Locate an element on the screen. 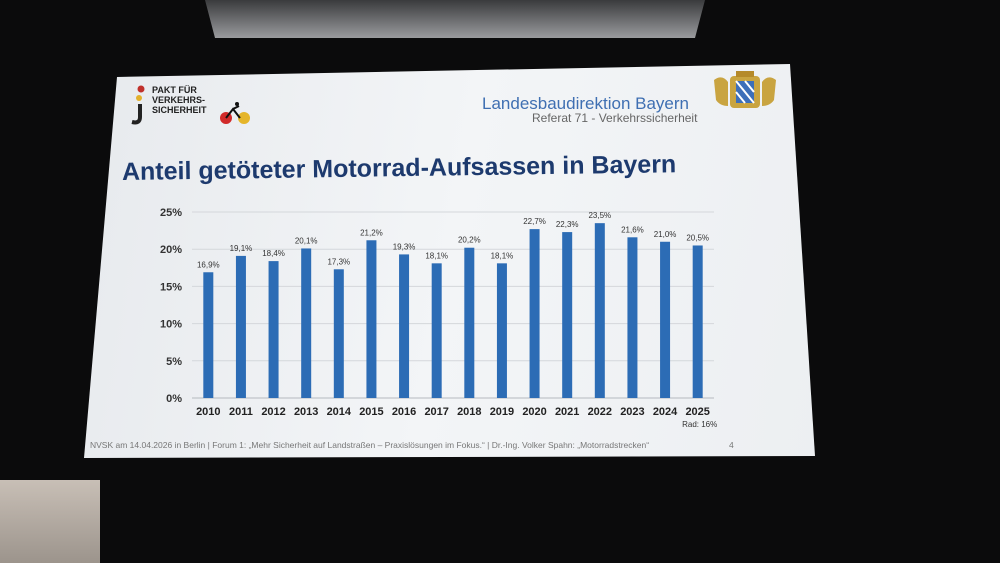 This screenshot has height=563, width=1000. x-tick-label: 2010 is located at coordinates (208, 412).